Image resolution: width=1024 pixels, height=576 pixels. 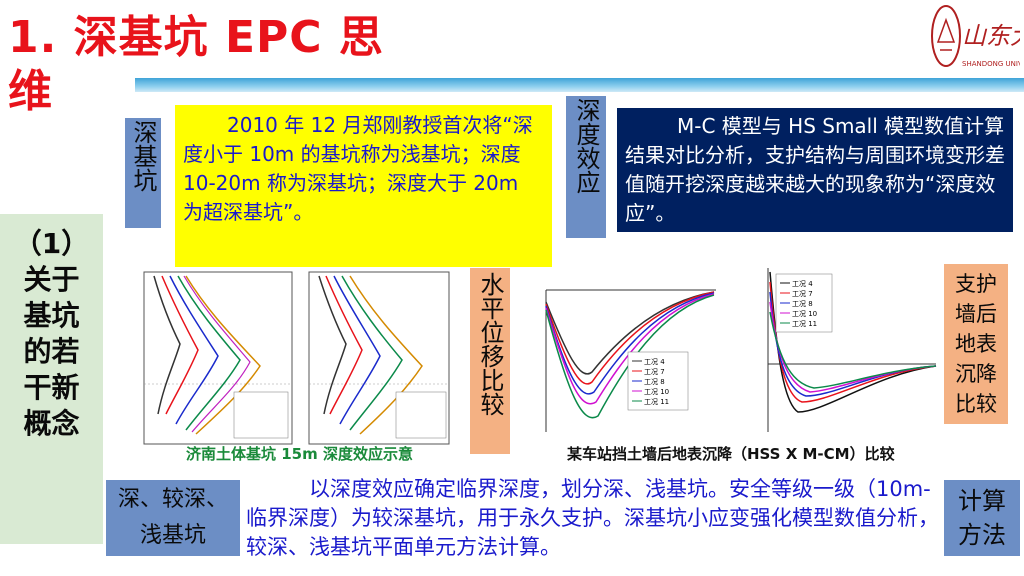 What do you see at coordinates (579, 85) in the screenshot?
I see `header-bar` at bounding box center [579, 85].